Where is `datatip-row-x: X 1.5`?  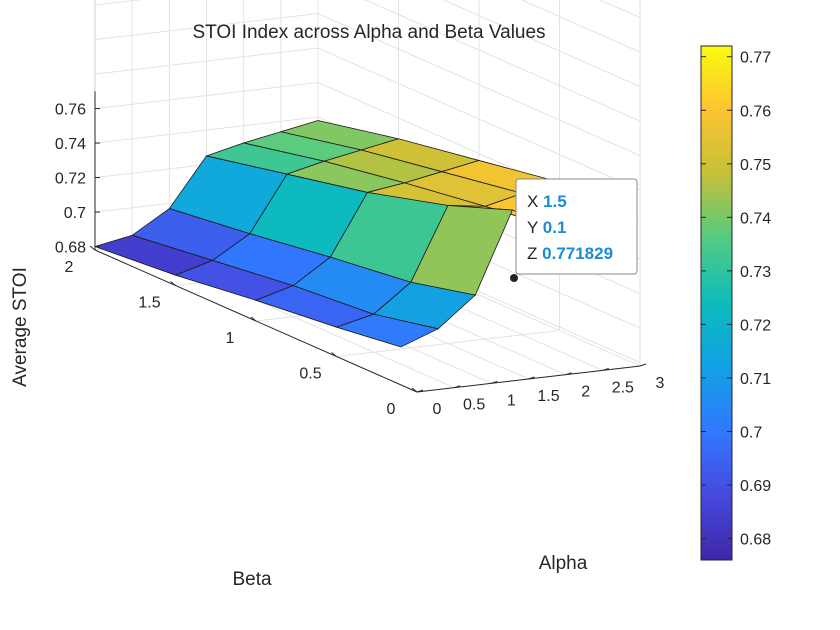 datatip-row-x: X 1.5 is located at coordinates (547, 201).